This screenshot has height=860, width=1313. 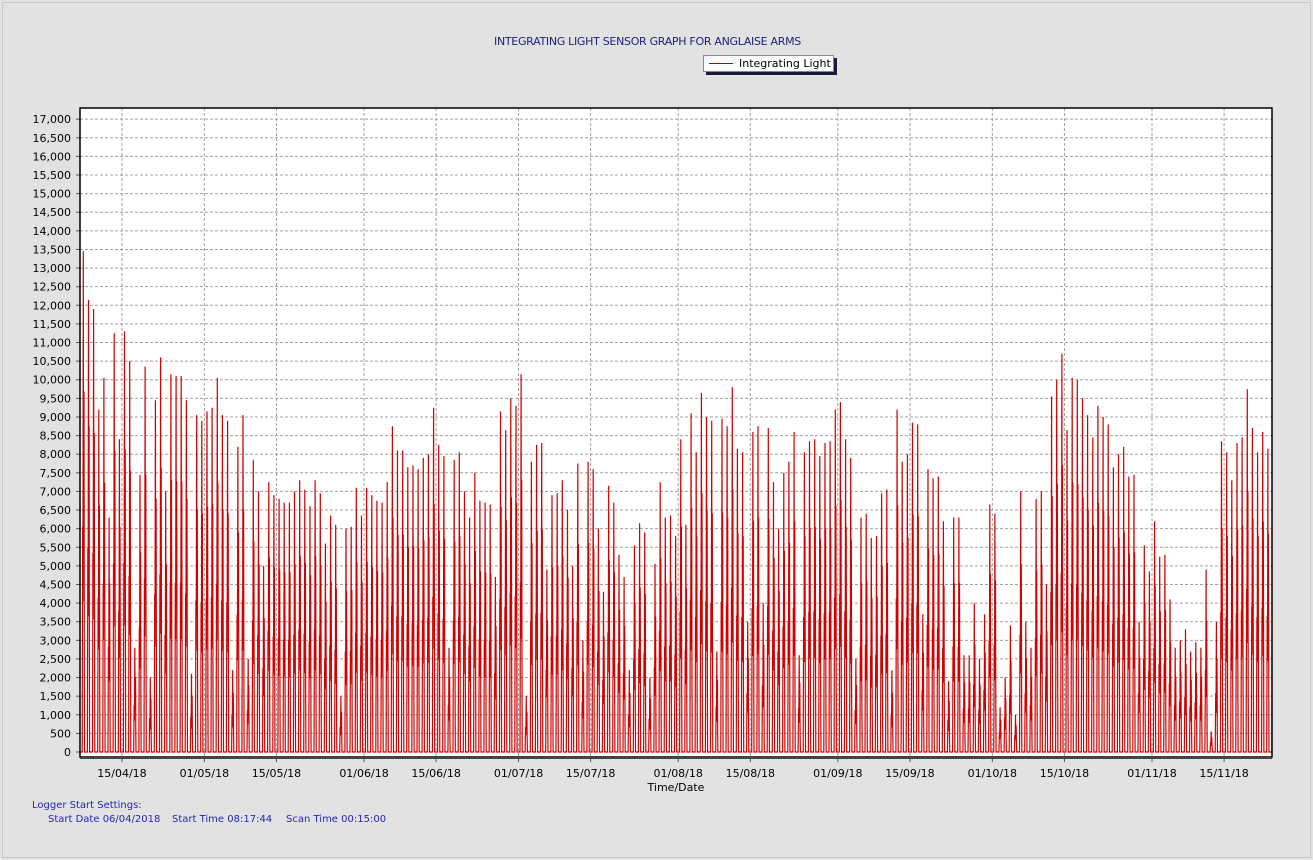 What do you see at coordinates (518, 773) in the screenshot?
I see `x-tick-label: 01/07/18` at bounding box center [518, 773].